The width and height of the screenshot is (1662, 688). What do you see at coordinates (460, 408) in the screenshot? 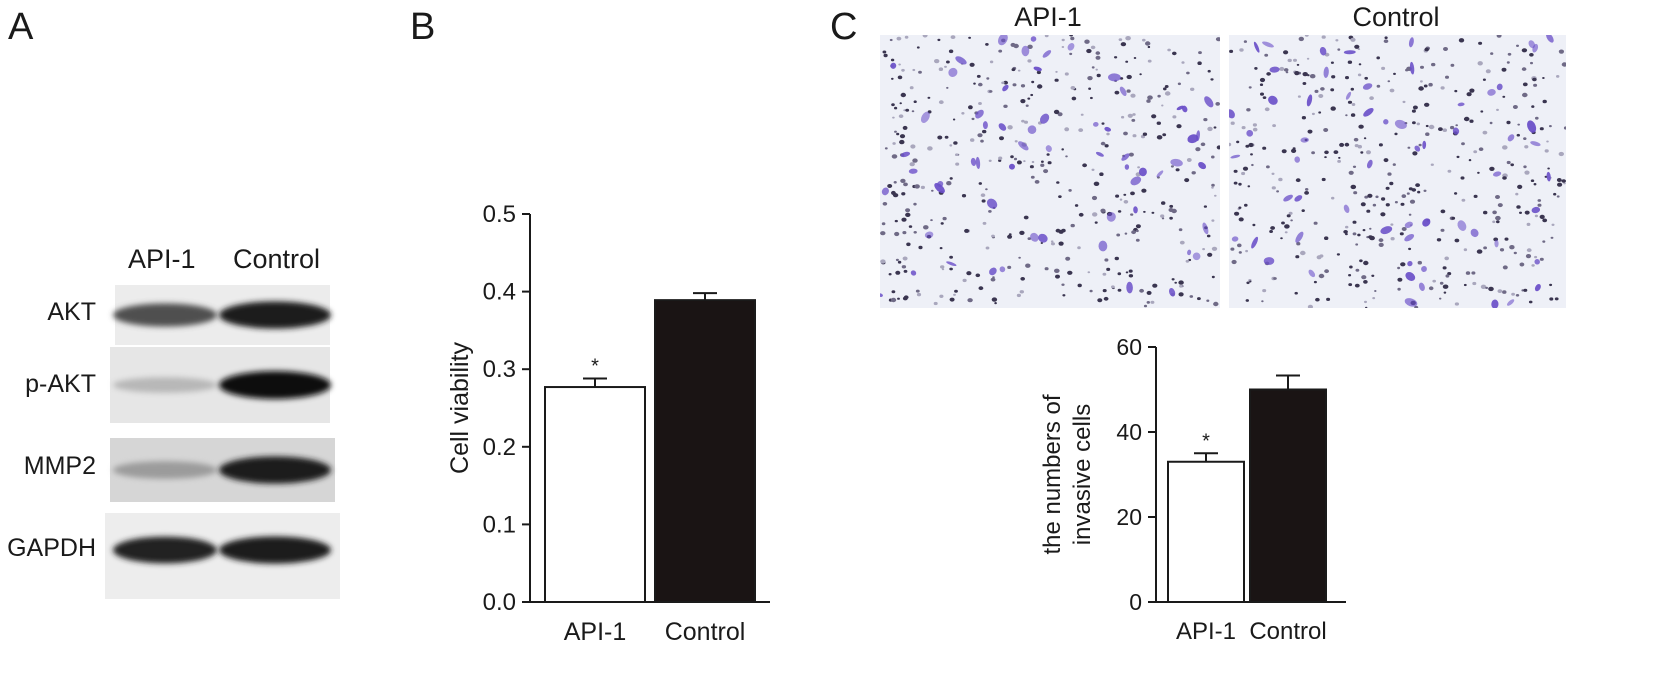
I see `y-axis-label: Cell viability` at bounding box center [460, 408].